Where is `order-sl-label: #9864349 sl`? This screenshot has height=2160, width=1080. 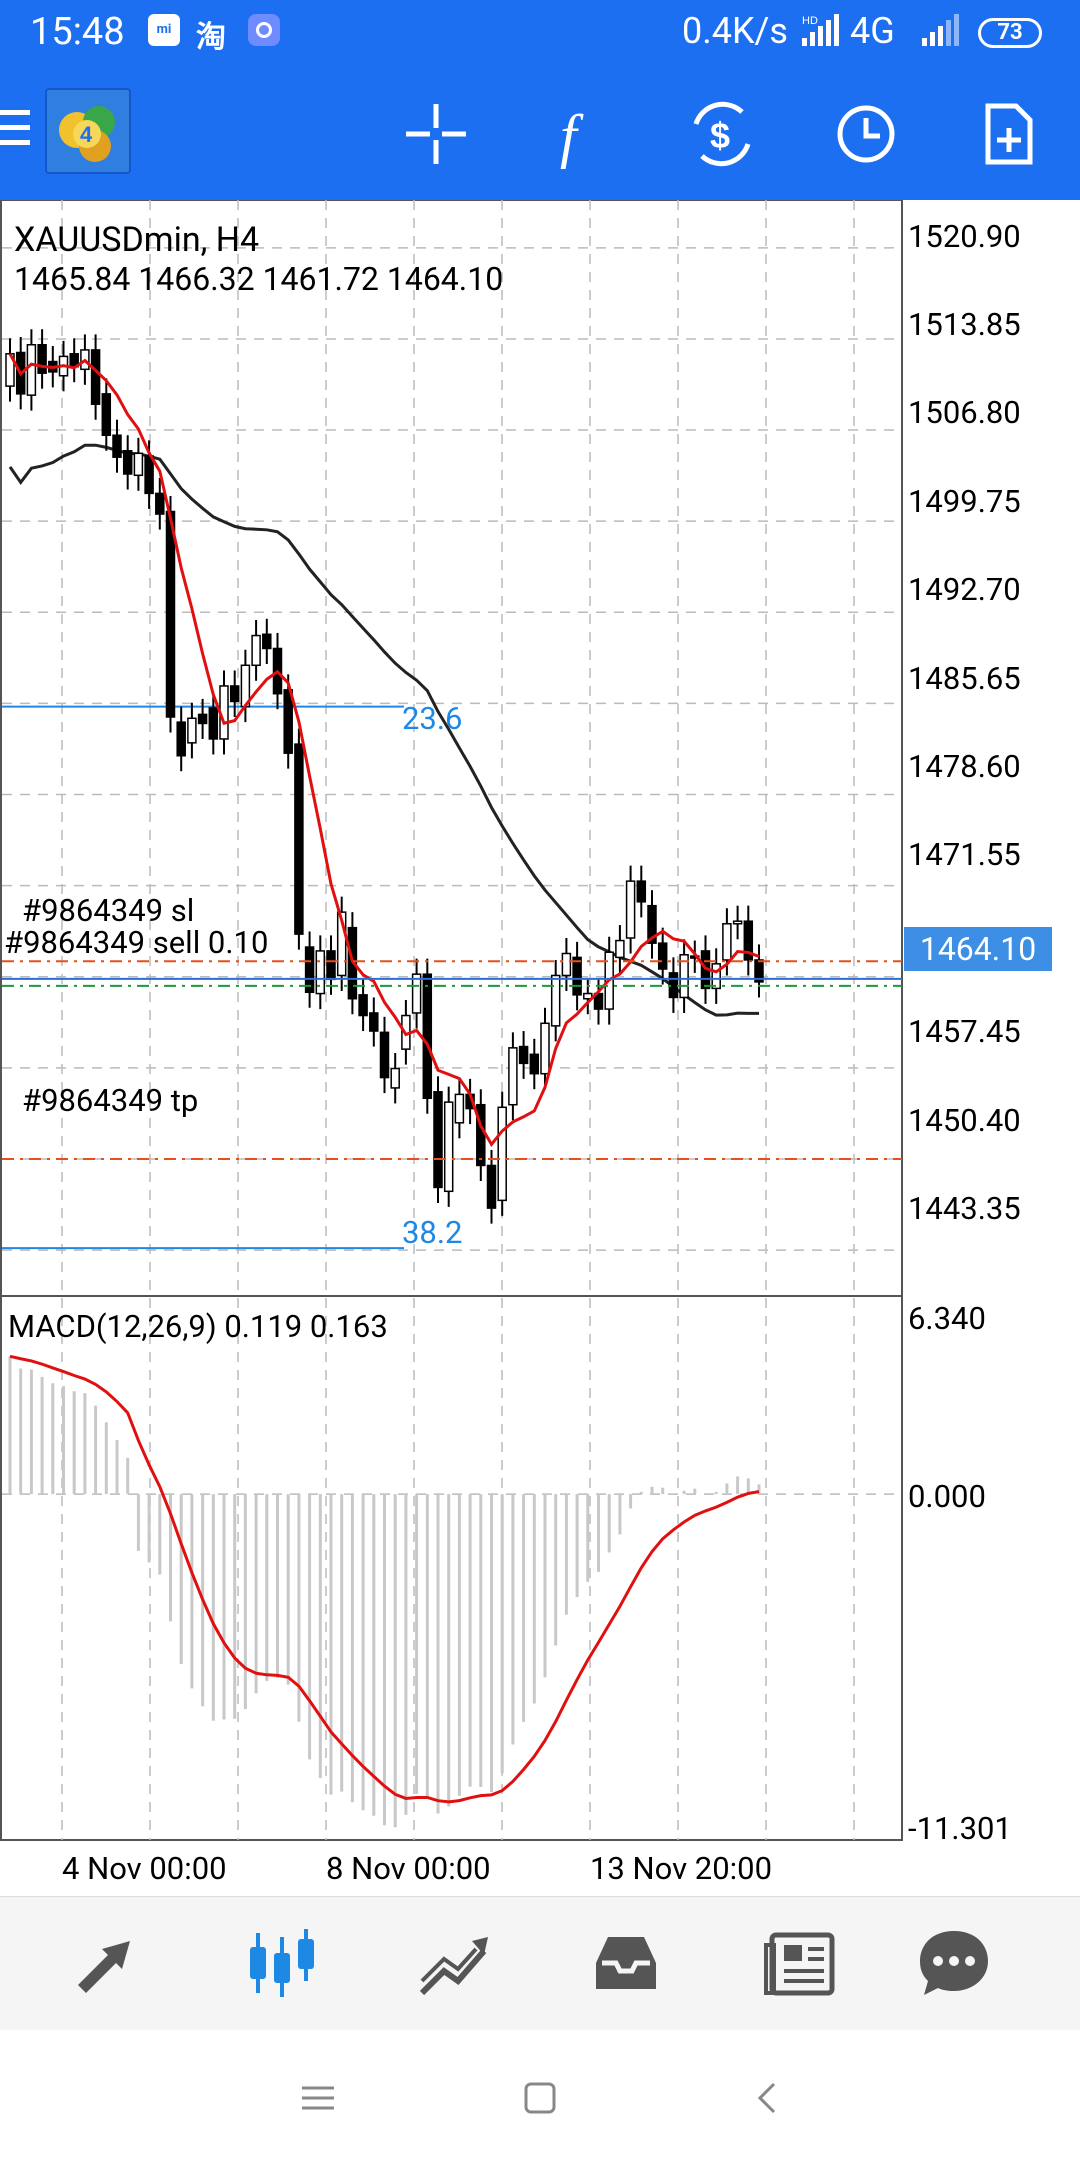 order-sl-label: #9864349 sl is located at coordinates (108, 910).